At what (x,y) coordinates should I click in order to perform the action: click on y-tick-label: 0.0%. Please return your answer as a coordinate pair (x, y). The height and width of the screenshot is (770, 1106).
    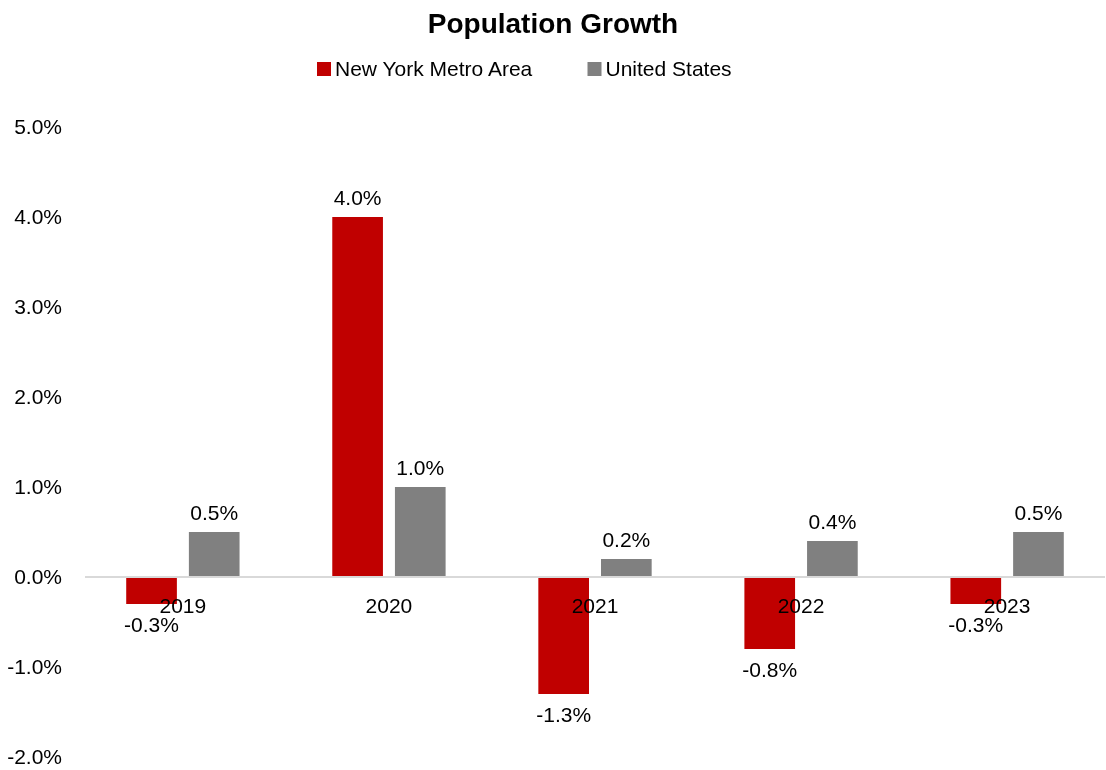
    Looking at the image, I should click on (38, 576).